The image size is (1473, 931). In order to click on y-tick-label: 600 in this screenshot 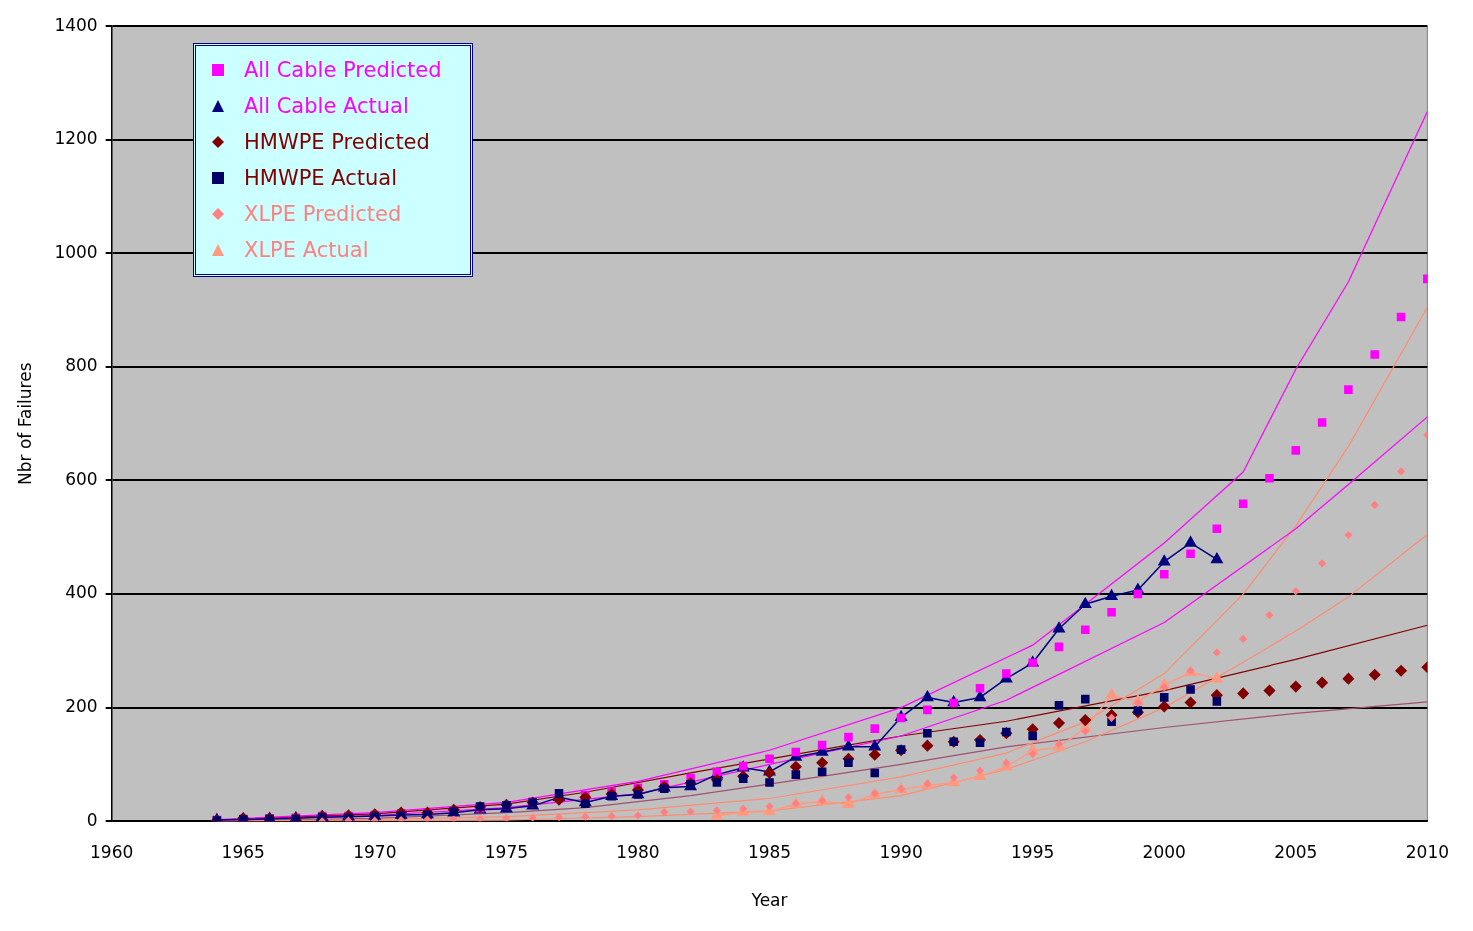, I will do `click(81, 478)`.